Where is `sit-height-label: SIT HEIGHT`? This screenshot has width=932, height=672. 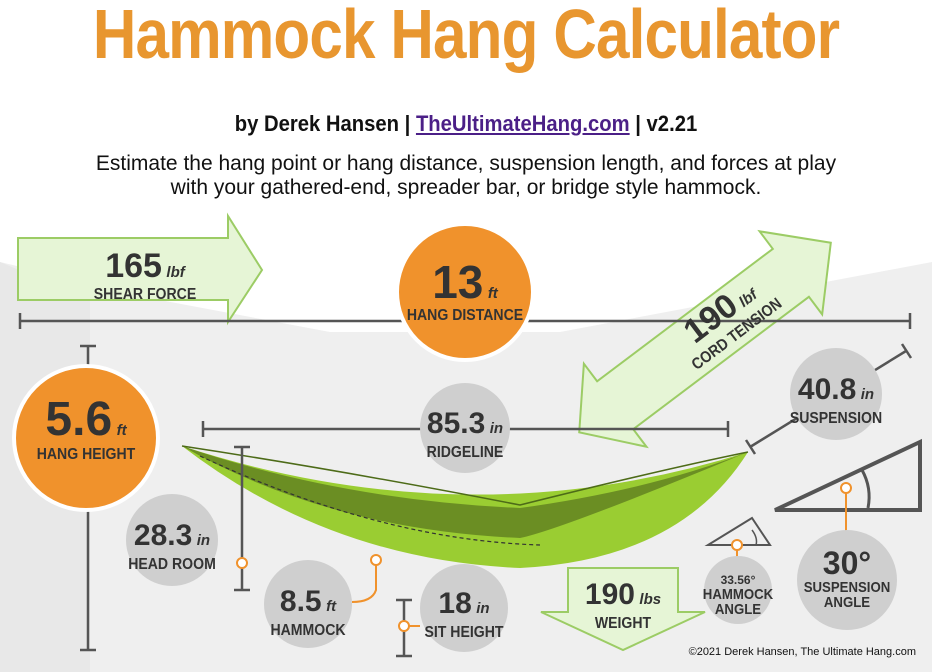
sit-height-label: SIT HEIGHT is located at coordinates (464, 632).